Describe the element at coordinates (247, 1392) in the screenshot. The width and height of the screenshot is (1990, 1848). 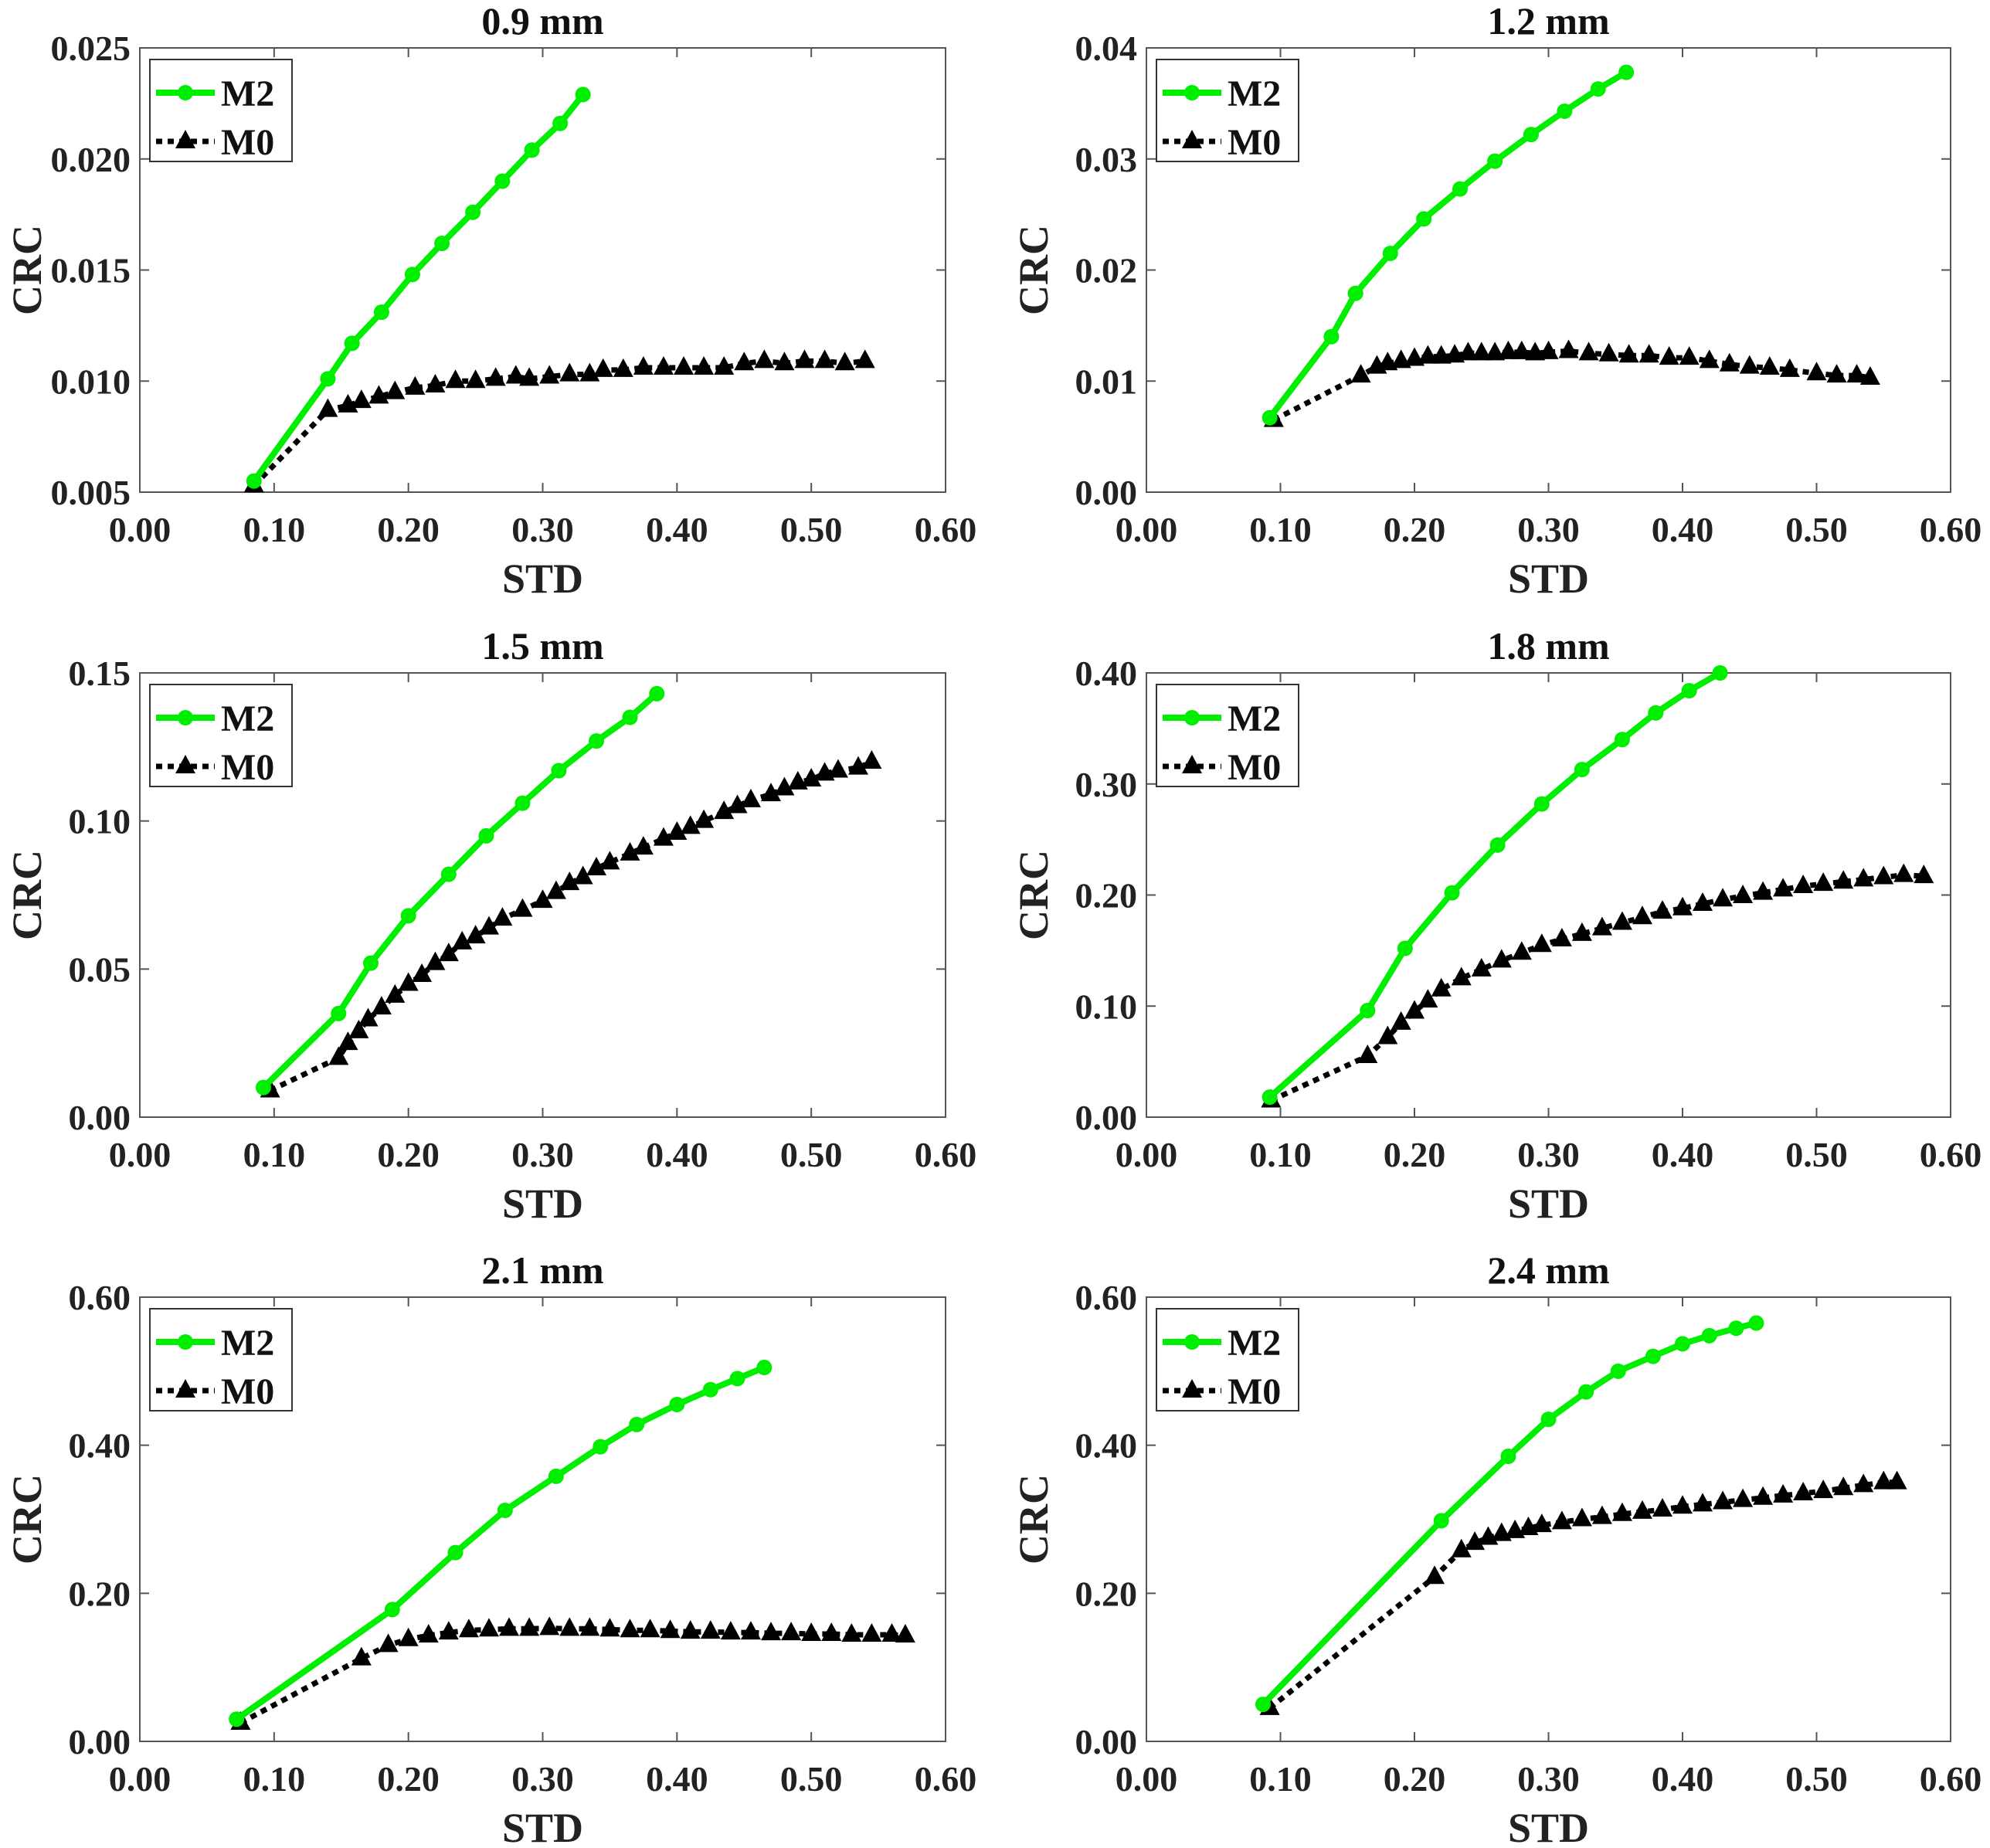
I see `legend-label-M0: M0` at that location.